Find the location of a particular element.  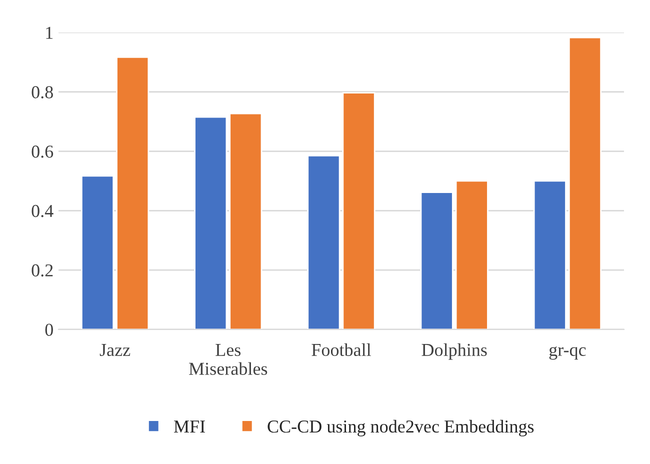

x-tick-label: Jazz is located at coordinates (115, 350).